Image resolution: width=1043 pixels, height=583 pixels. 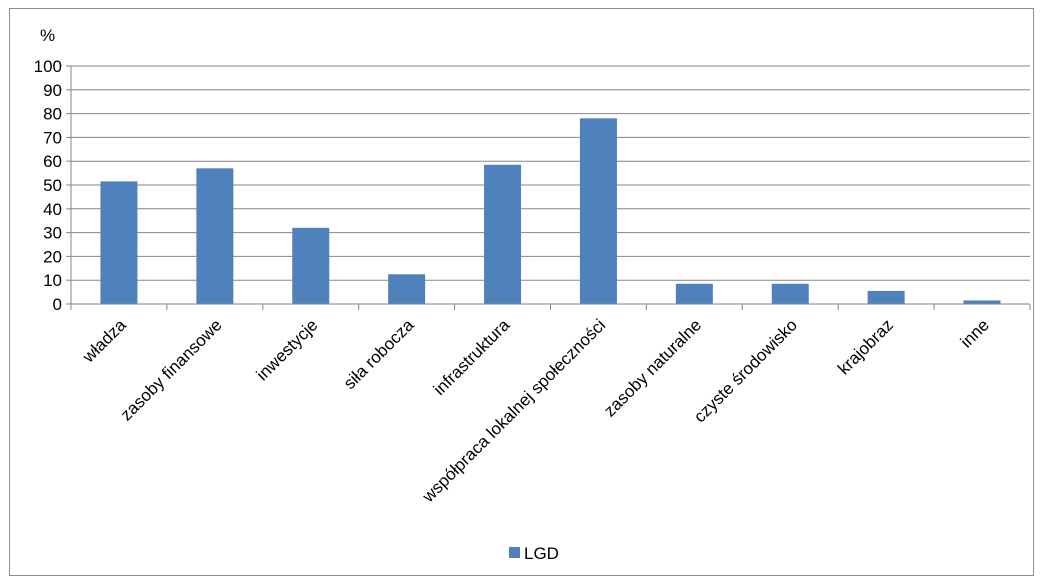 What do you see at coordinates (104, 341) in the screenshot?
I see `x-category-label: władza` at bounding box center [104, 341].